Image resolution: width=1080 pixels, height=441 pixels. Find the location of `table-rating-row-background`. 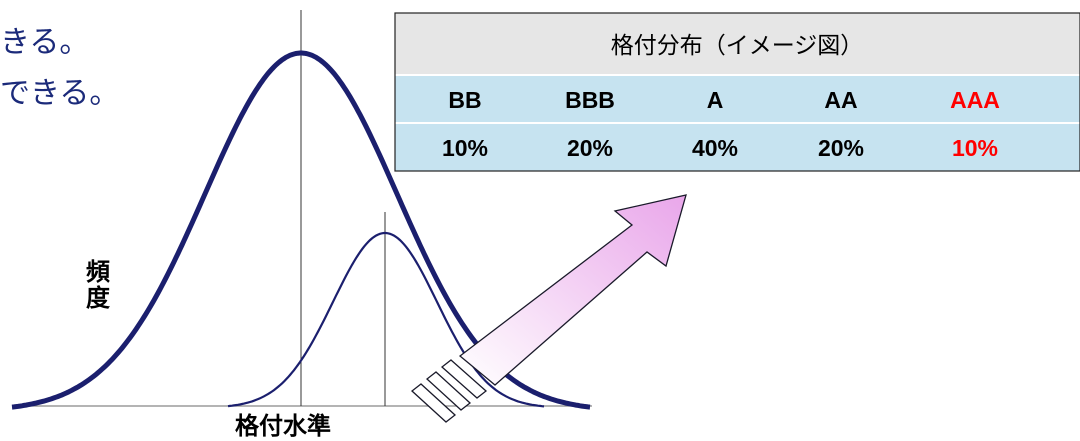

table-rating-row-background is located at coordinates (737, 99).